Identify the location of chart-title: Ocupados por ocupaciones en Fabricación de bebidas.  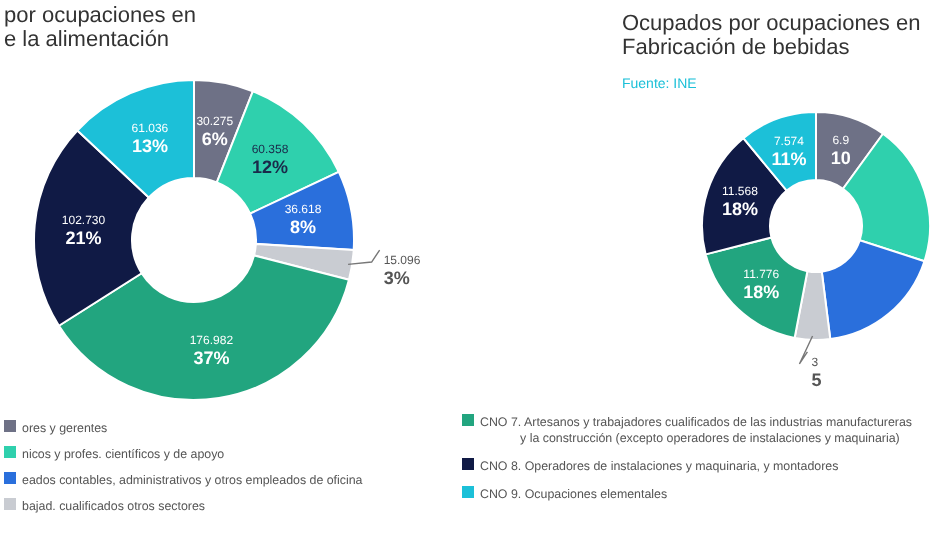
(771, 36).